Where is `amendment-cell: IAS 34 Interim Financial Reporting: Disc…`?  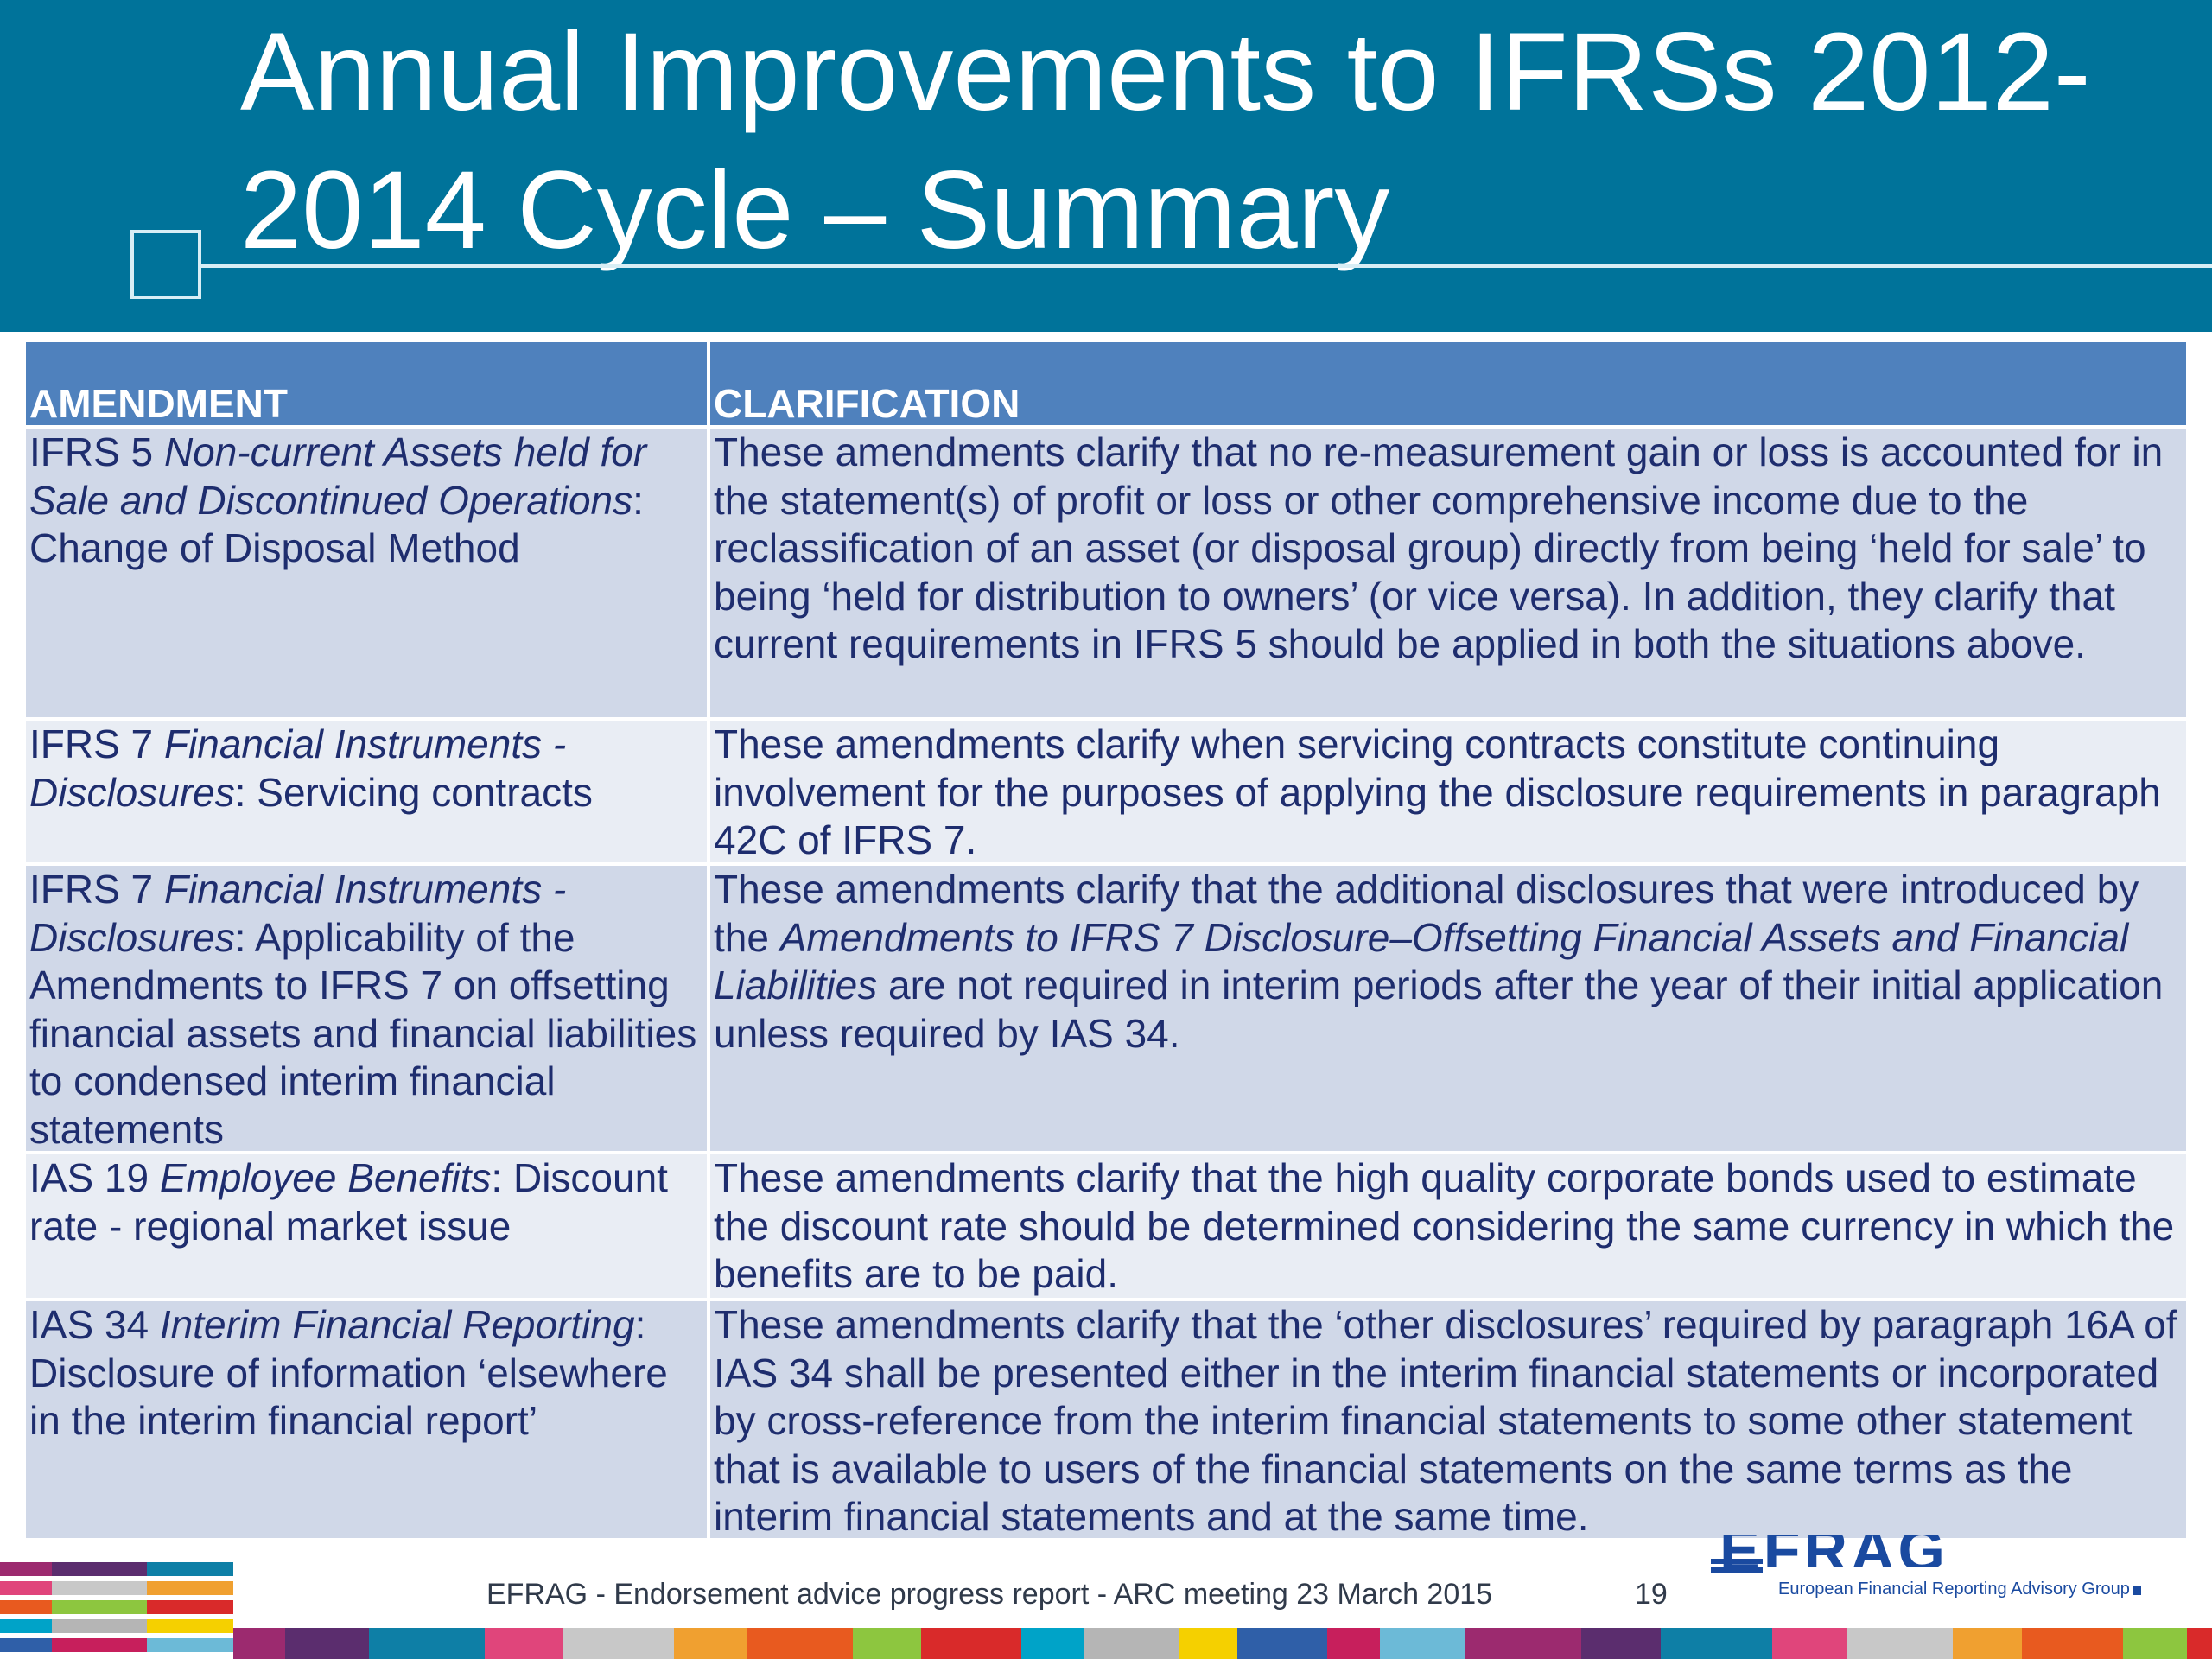 amendment-cell: IAS 34 Interim Financial Reporting: Disc… is located at coordinates (368, 1419).